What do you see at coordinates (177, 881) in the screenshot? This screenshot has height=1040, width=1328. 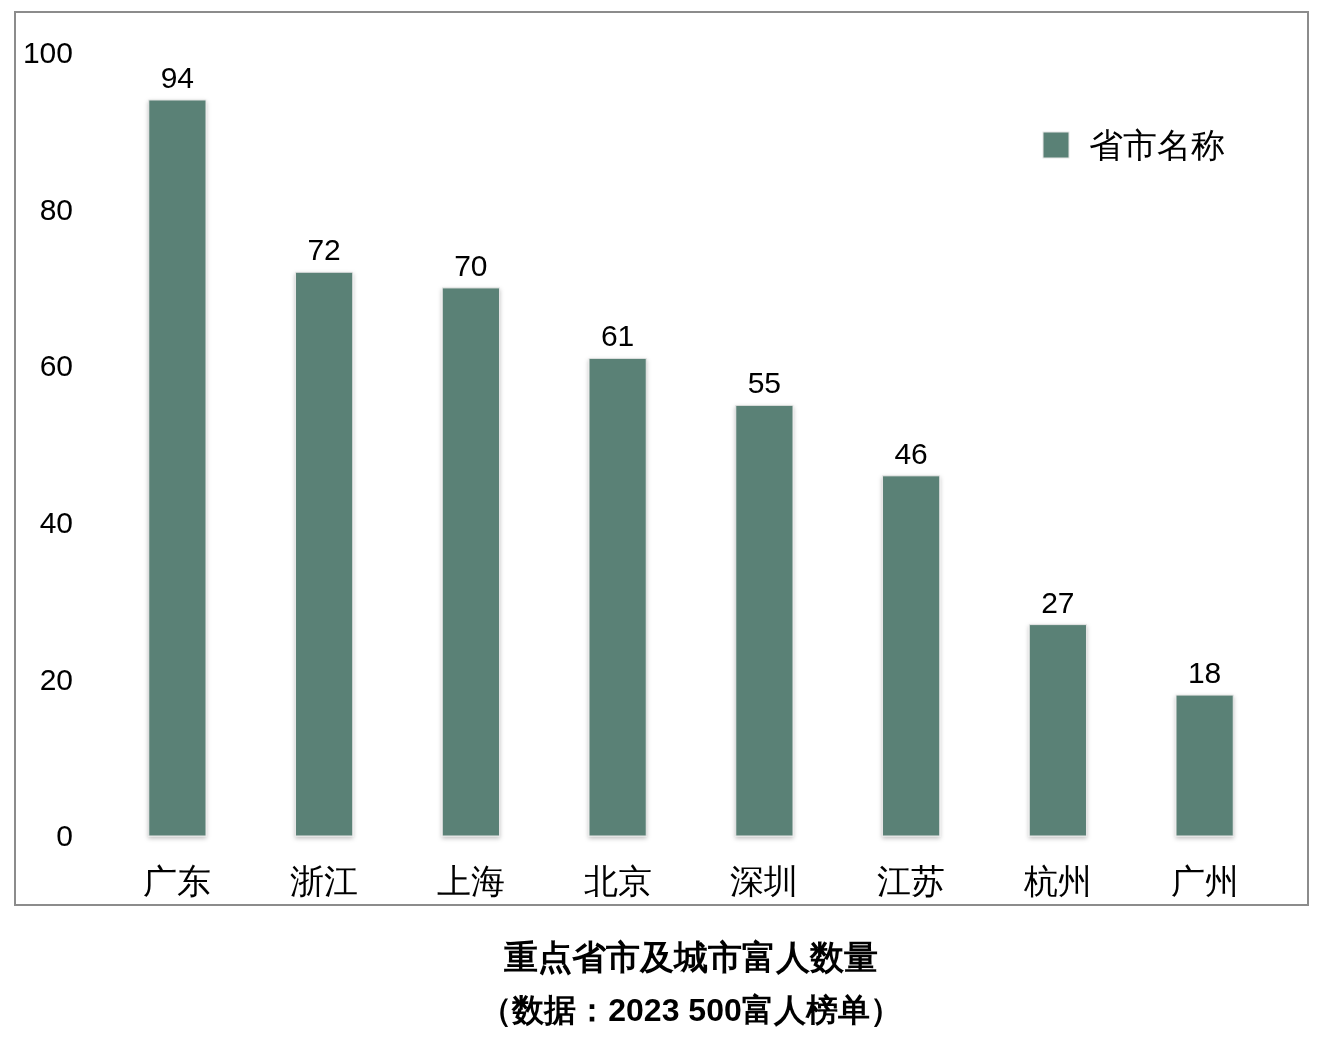 I see `x-tick-label: 广东` at bounding box center [177, 881].